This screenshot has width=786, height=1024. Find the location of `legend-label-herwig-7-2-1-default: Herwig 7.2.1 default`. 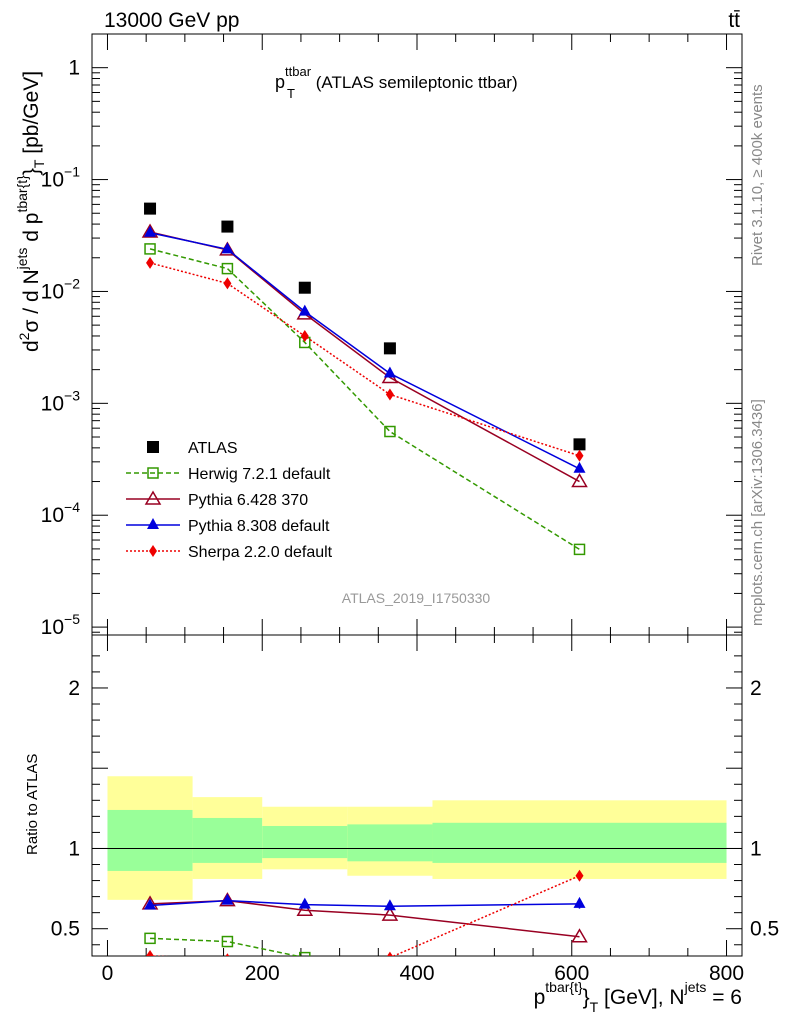

legend-label-herwig-7-2-1-default: Herwig 7.2.1 default is located at coordinates (259, 474).